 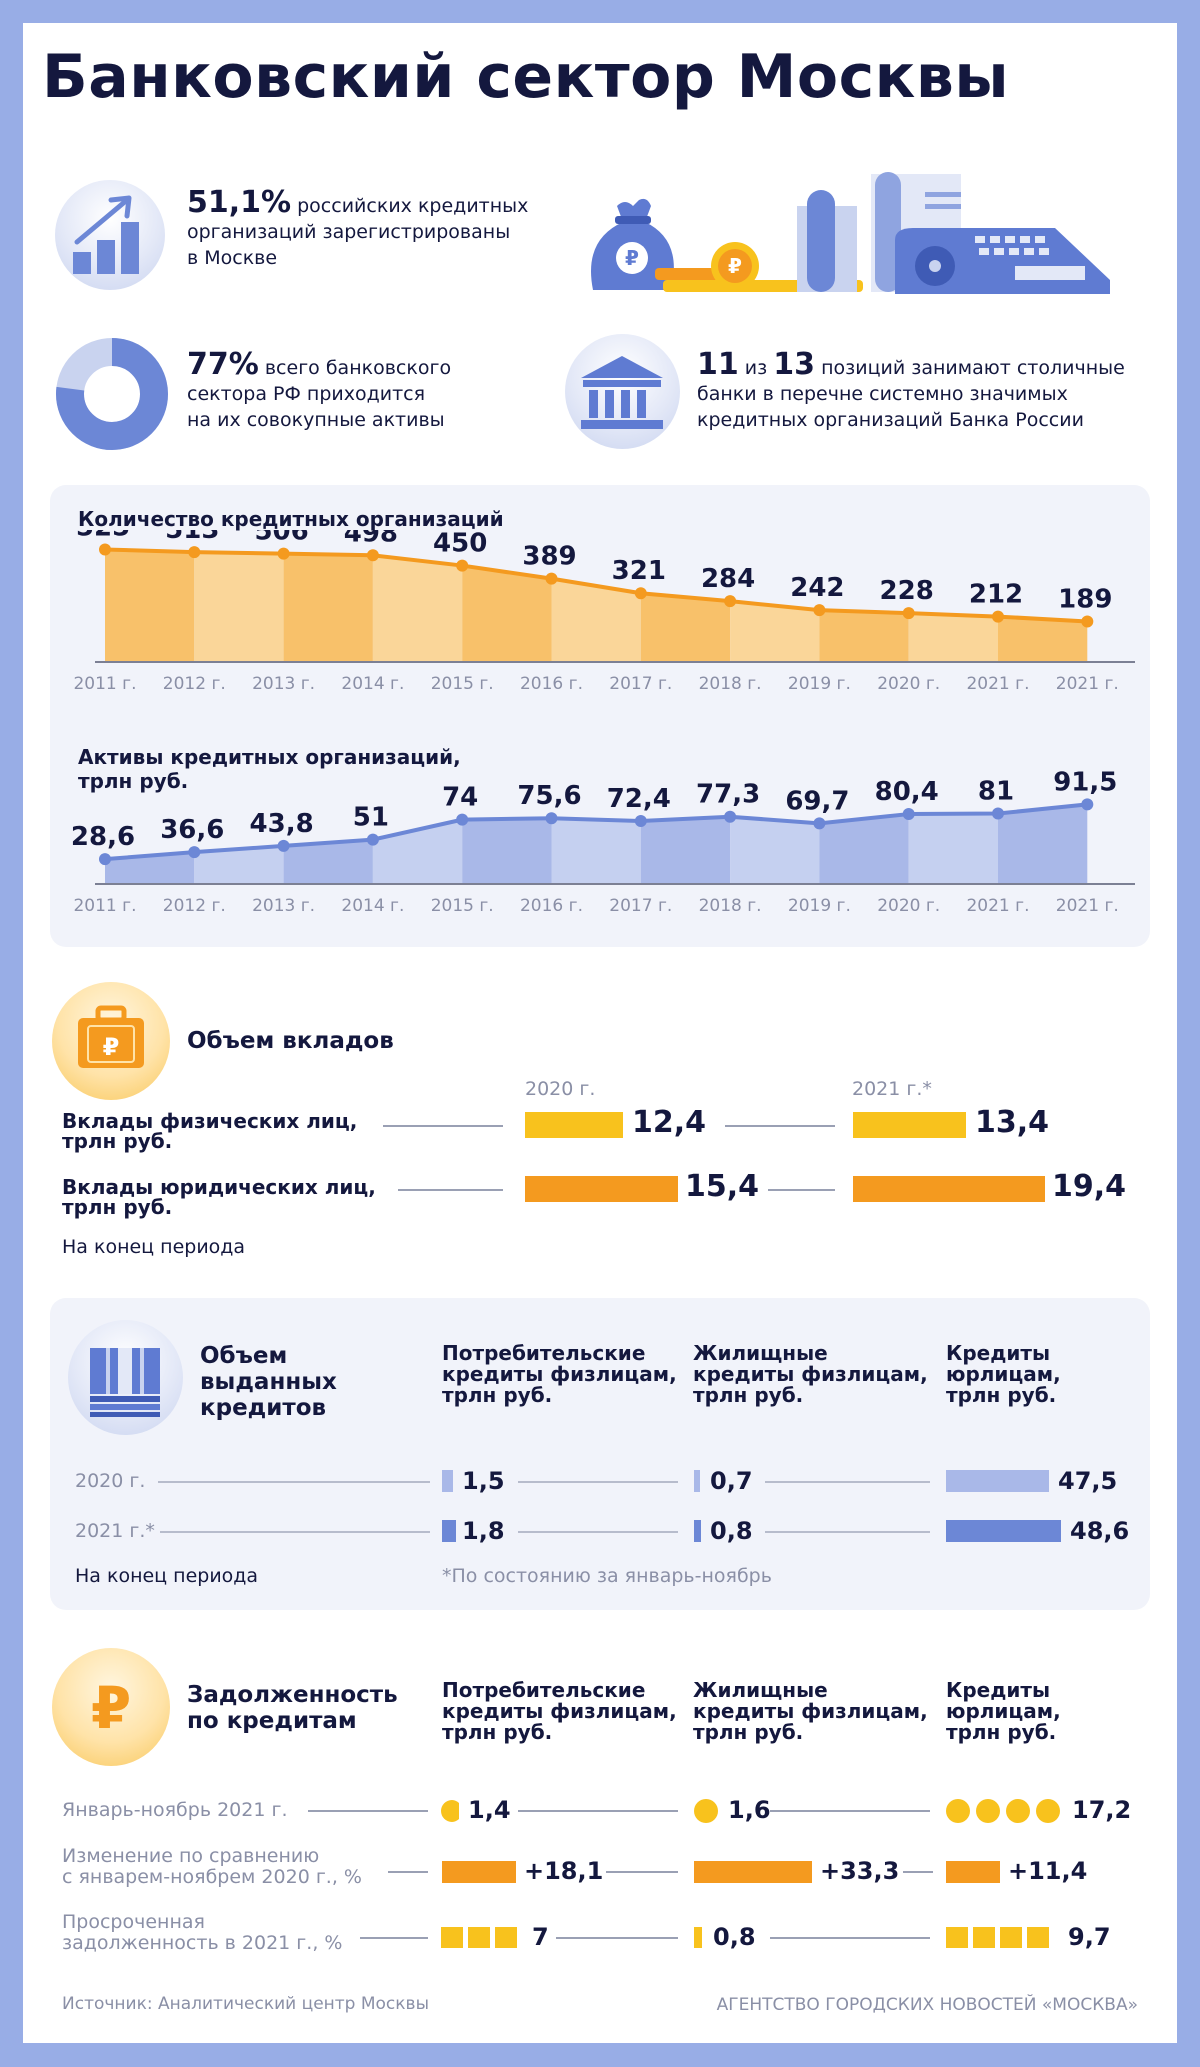 I want to click on data-label: 450, so click(x=460, y=544).